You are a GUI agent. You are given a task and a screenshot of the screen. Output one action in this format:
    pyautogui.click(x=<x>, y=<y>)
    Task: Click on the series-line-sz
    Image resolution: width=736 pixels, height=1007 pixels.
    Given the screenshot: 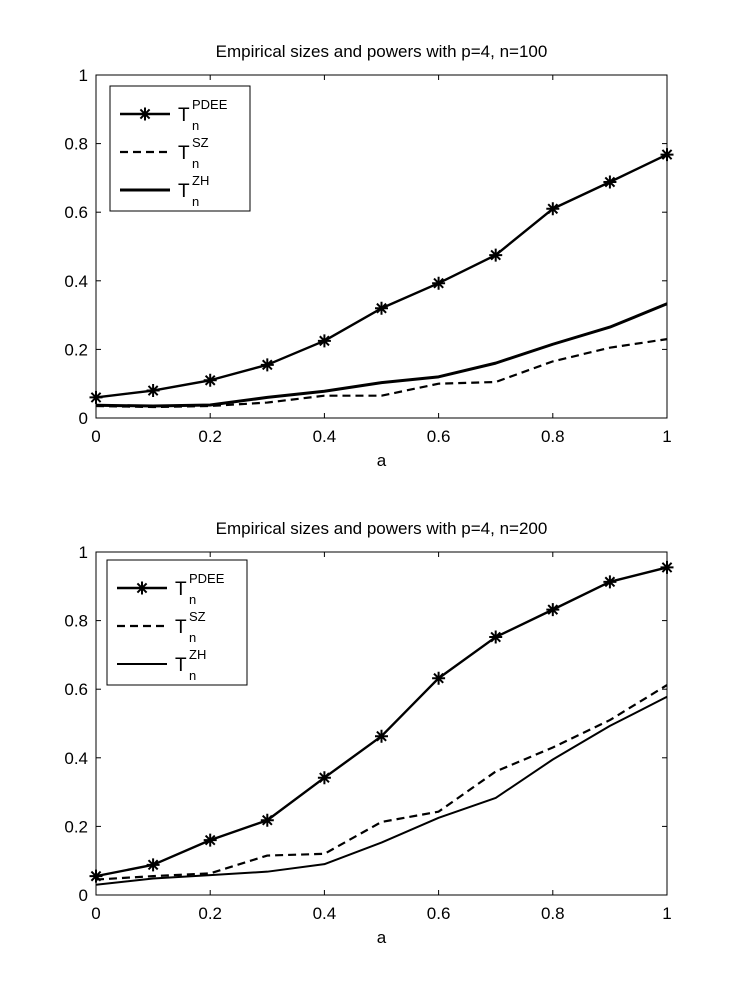 What is the action you would take?
    pyautogui.click(x=381, y=373)
    